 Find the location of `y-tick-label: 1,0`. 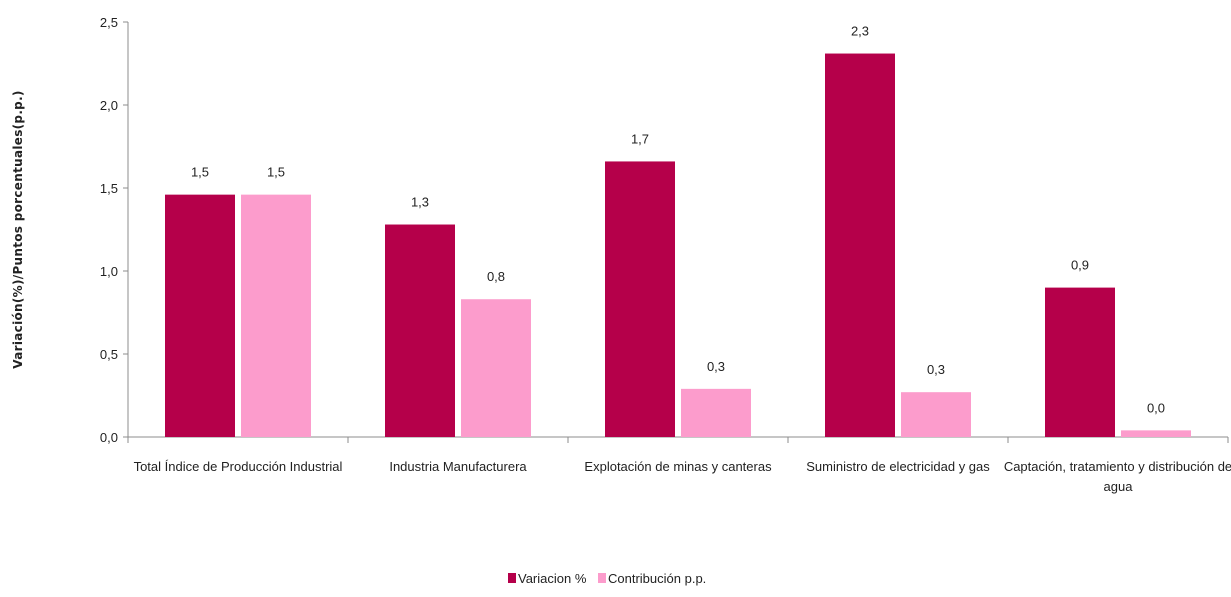

y-tick-label: 1,0 is located at coordinates (109, 271).